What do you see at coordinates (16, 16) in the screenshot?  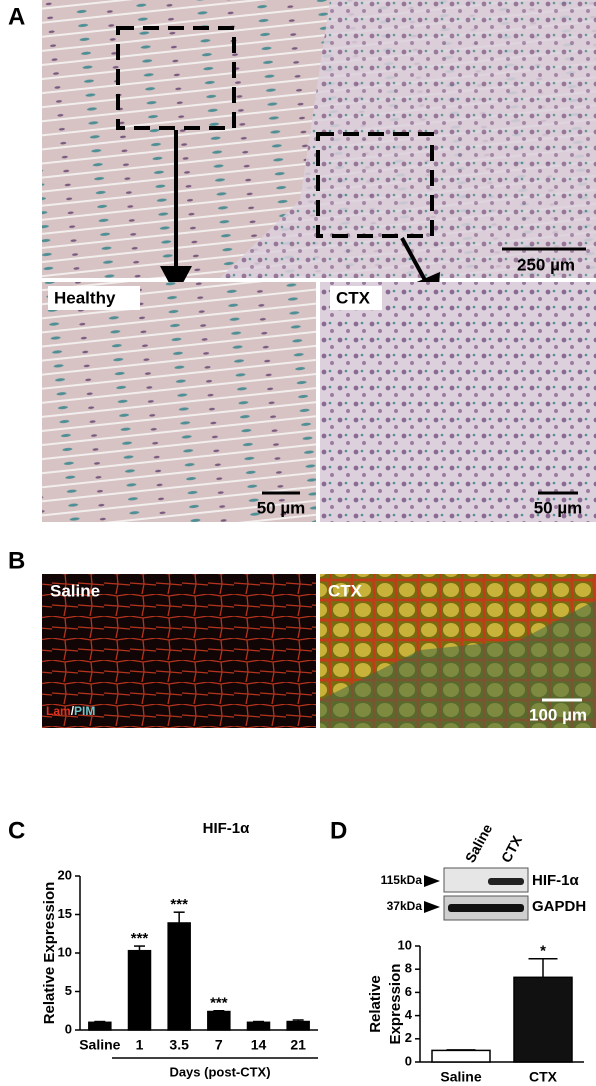 I see `panel-label: A` at bounding box center [16, 16].